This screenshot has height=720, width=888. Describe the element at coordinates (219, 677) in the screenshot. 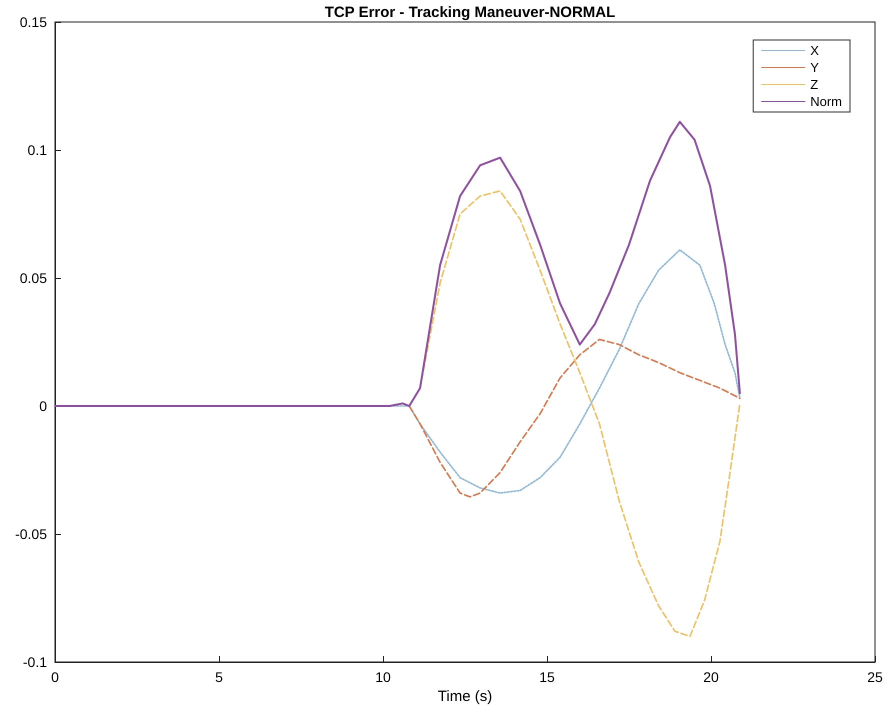

I see `x-tick-label: 5` at that location.